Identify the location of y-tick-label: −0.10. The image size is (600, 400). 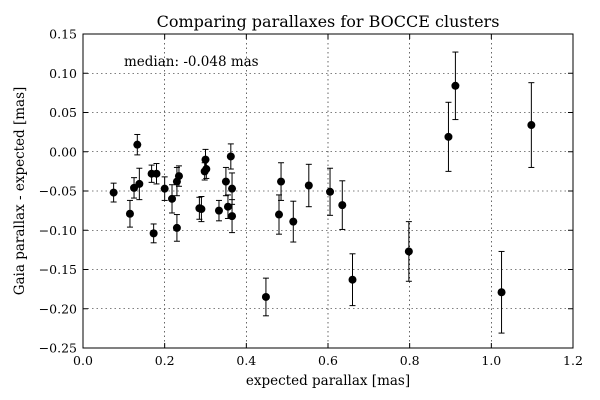
(58, 230).